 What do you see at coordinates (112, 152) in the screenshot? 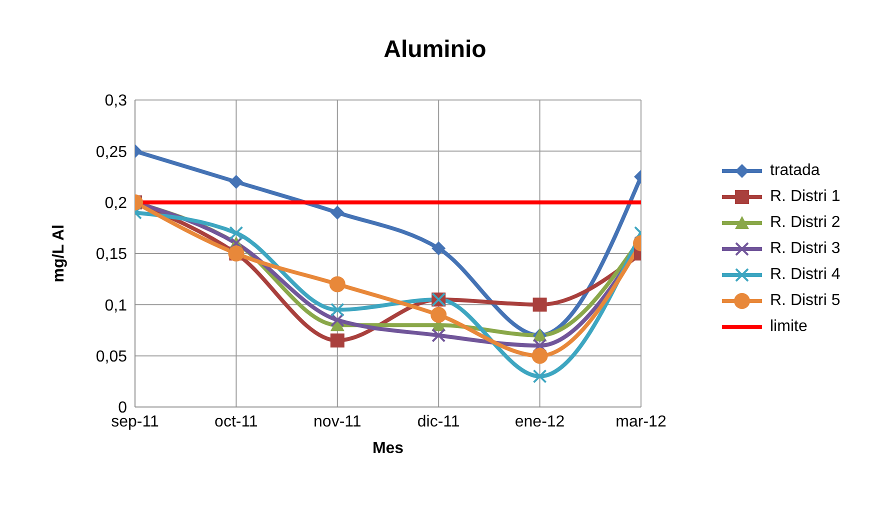
I see `y-tick-label: 0,25` at bounding box center [112, 152].